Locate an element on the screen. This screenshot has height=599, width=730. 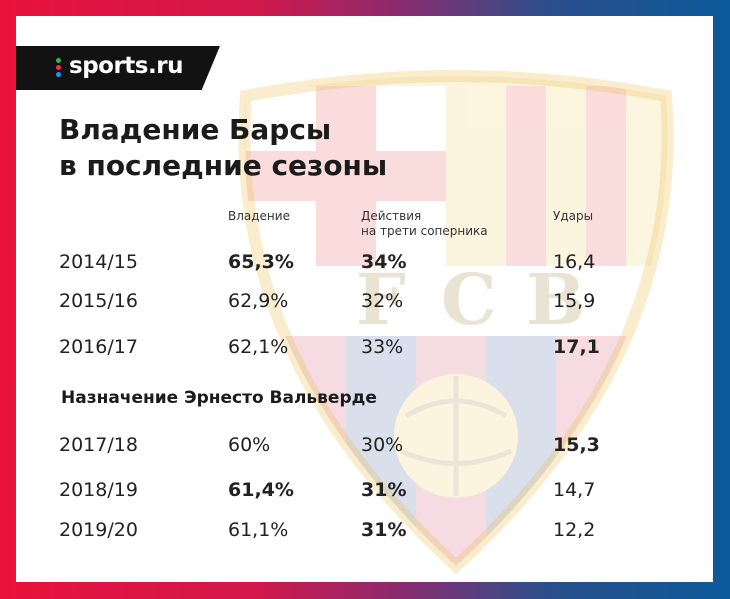
actions-cell: 34% is located at coordinates (384, 262).